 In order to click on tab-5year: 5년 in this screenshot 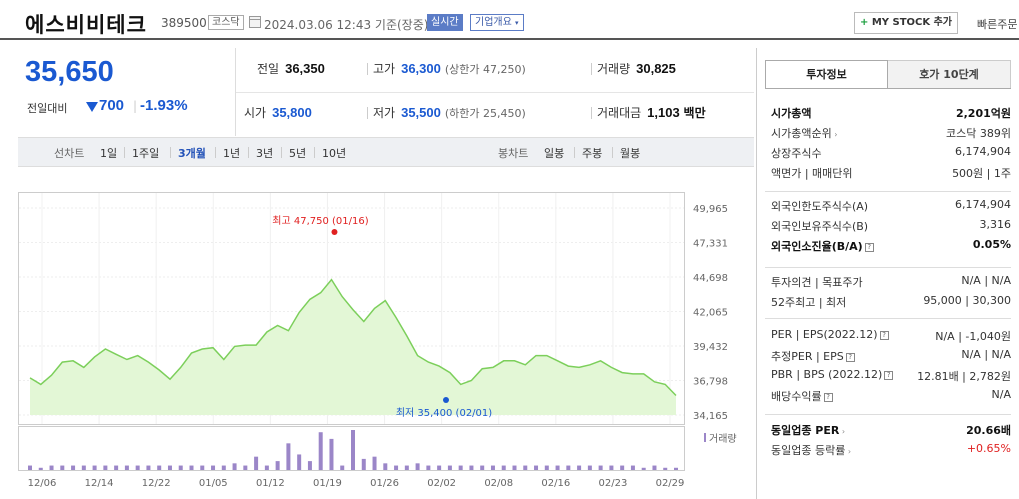, I will do `click(298, 153)`.